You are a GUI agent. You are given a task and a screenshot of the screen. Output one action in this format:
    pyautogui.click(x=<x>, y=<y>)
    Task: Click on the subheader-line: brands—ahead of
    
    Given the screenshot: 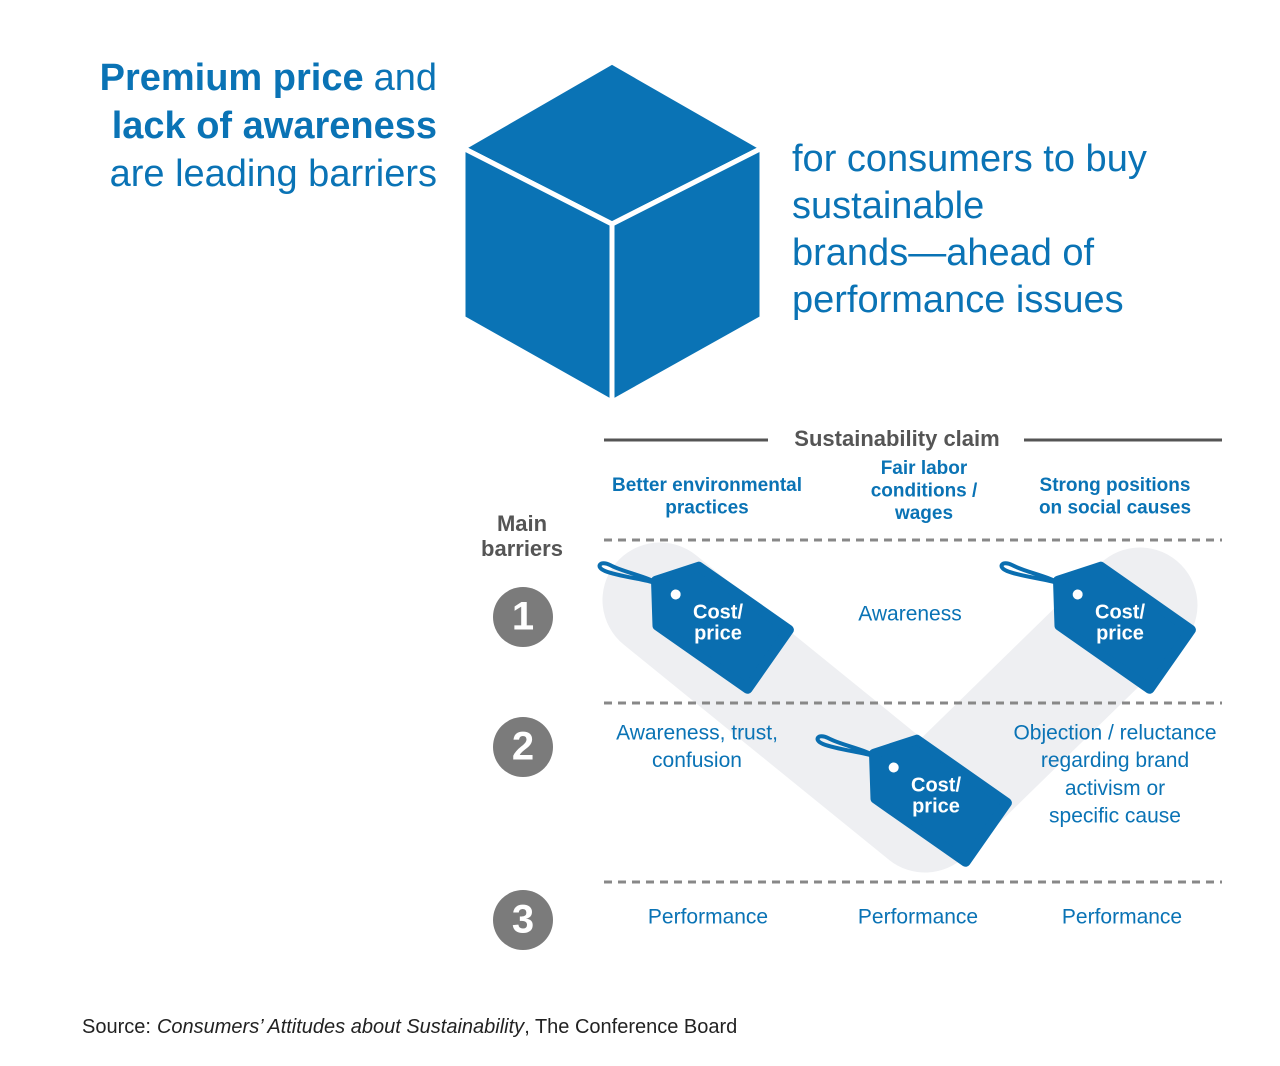 What is the action you would take?
    pyautogui.click(x=943, y=253)
    